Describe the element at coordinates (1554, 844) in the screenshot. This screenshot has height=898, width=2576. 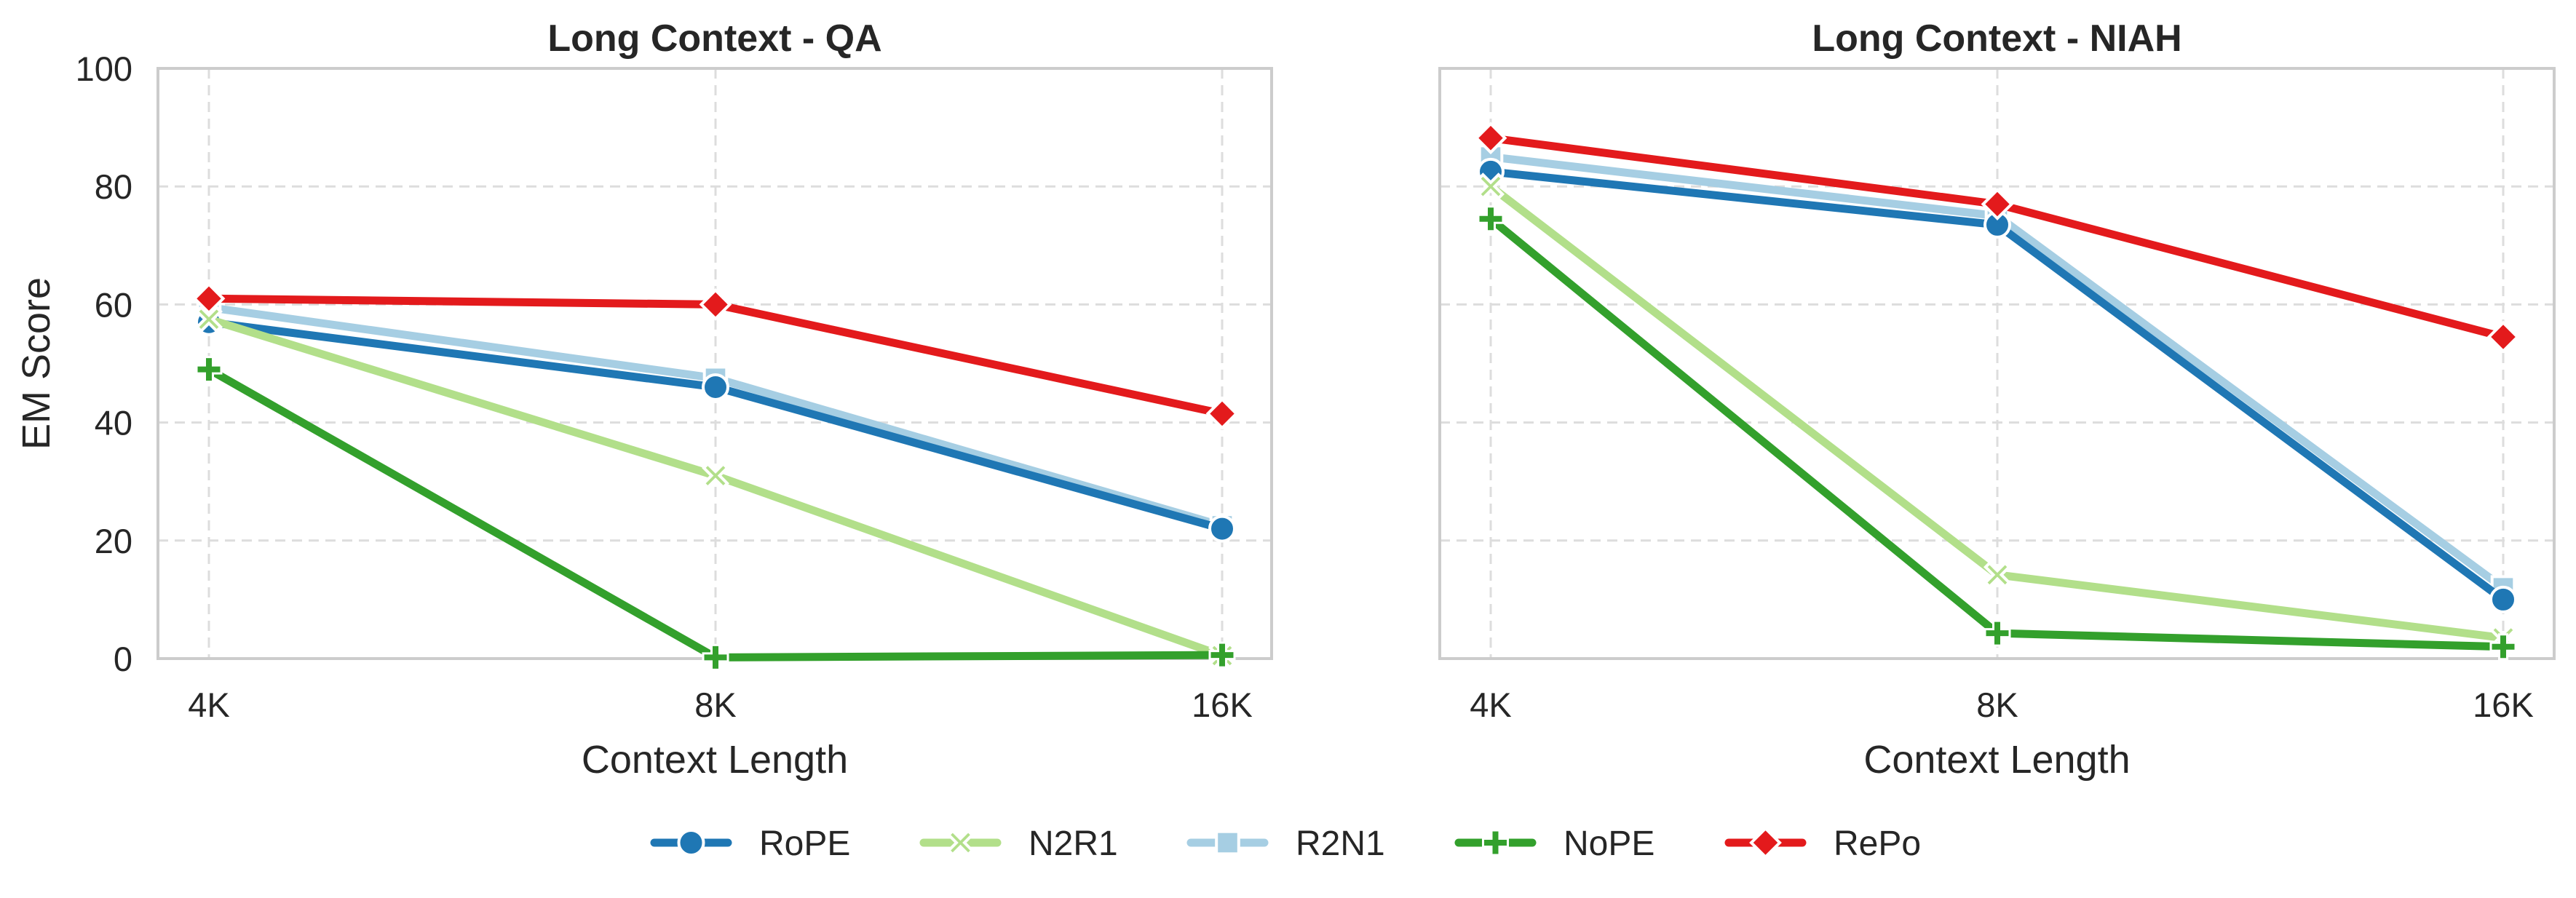
I see `legend-item-nope: NoPE` at that location.